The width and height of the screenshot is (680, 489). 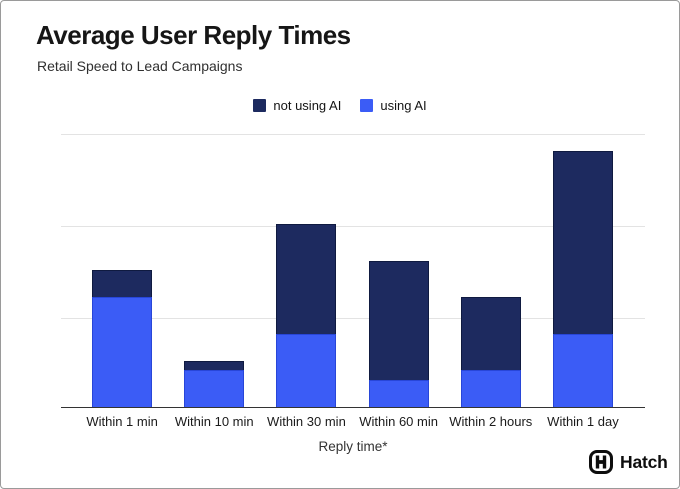 What do you see at coordinates (260, 105) in the screenshot?
I see `legend-swatch-not-using-ai` at bounding box center [260, 105].